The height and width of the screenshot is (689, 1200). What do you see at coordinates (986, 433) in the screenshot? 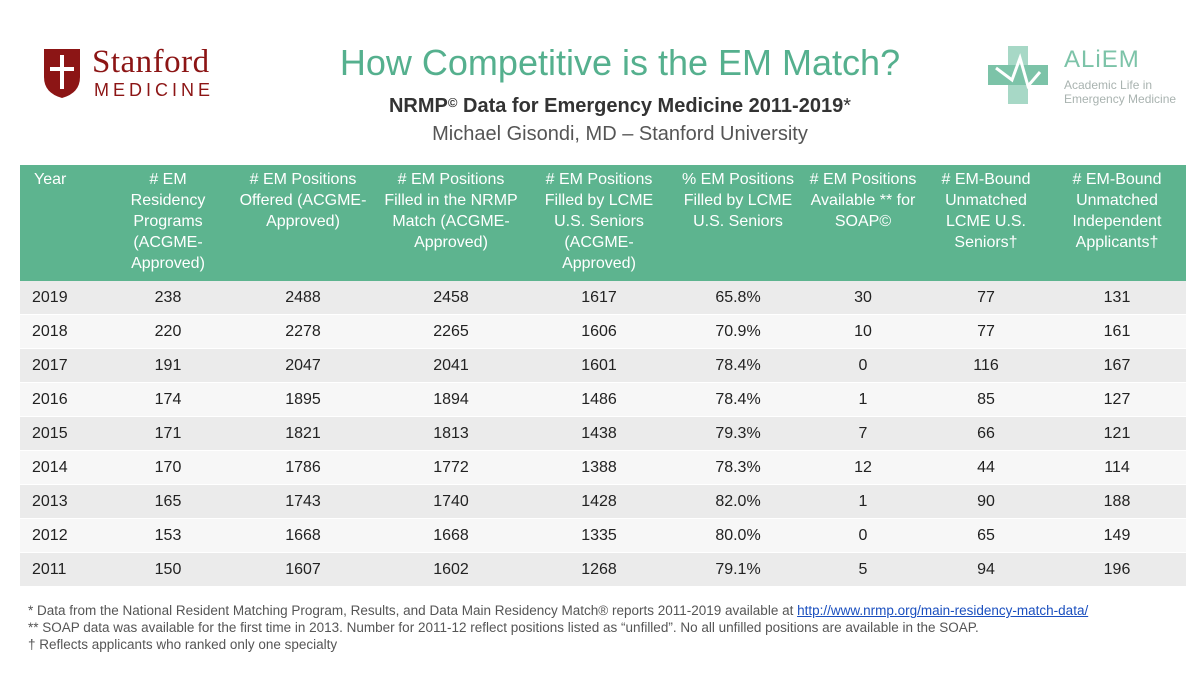
I see `table-cell: 66` at bounding box center [986, 433].